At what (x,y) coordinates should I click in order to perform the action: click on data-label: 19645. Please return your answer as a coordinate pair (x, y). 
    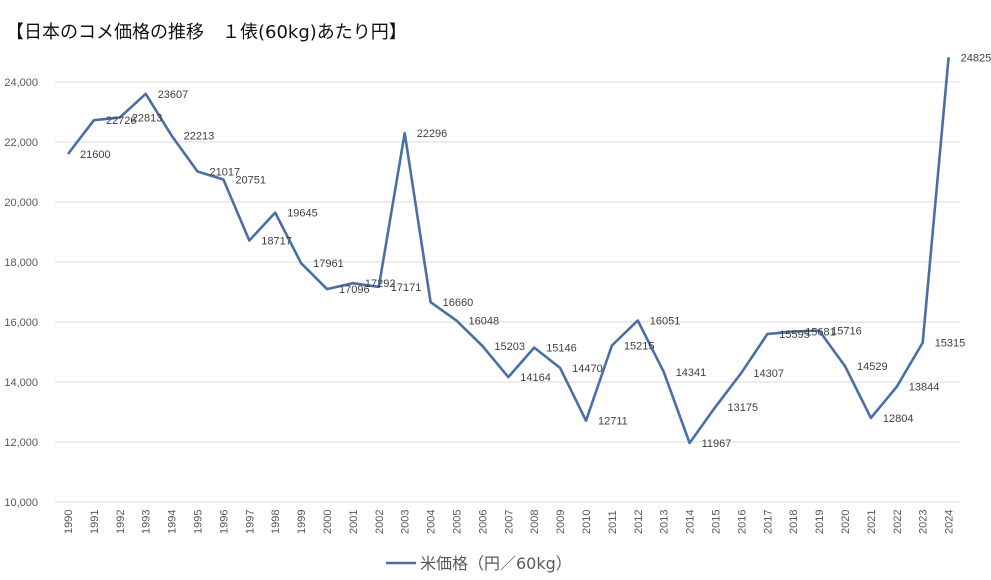
    Looking at the image, I should click on (302, 214).